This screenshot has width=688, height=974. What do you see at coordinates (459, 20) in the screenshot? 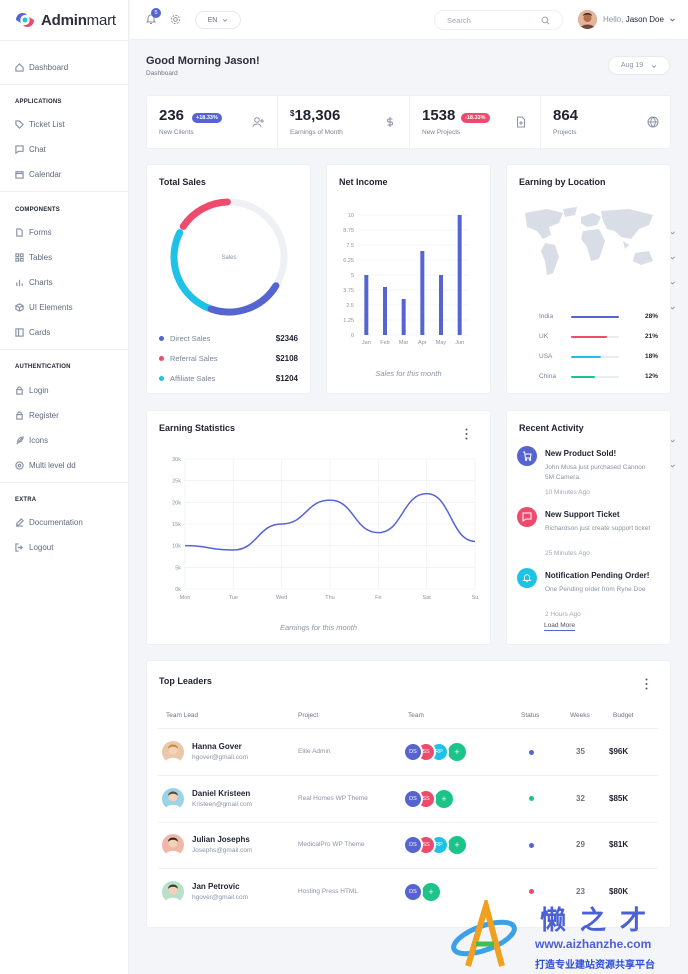
I see `search-placeholder: Search` at bounding box center [459, 20].